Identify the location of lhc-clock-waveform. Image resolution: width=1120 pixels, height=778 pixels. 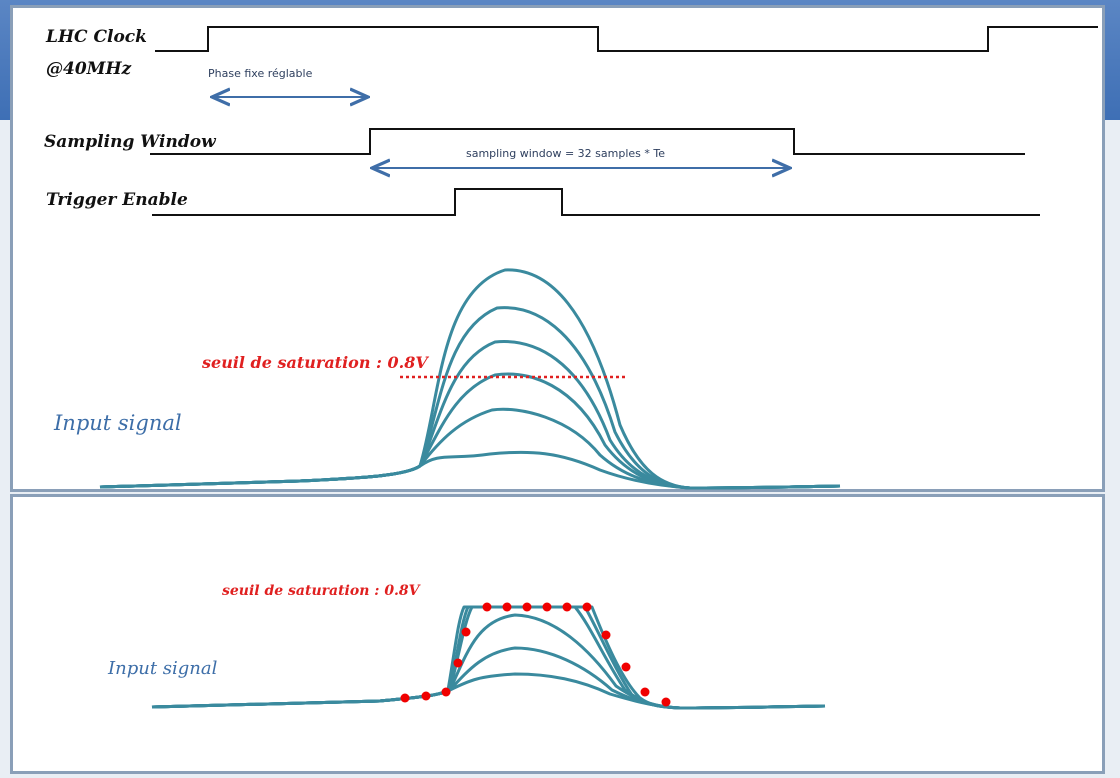
(626, 39).